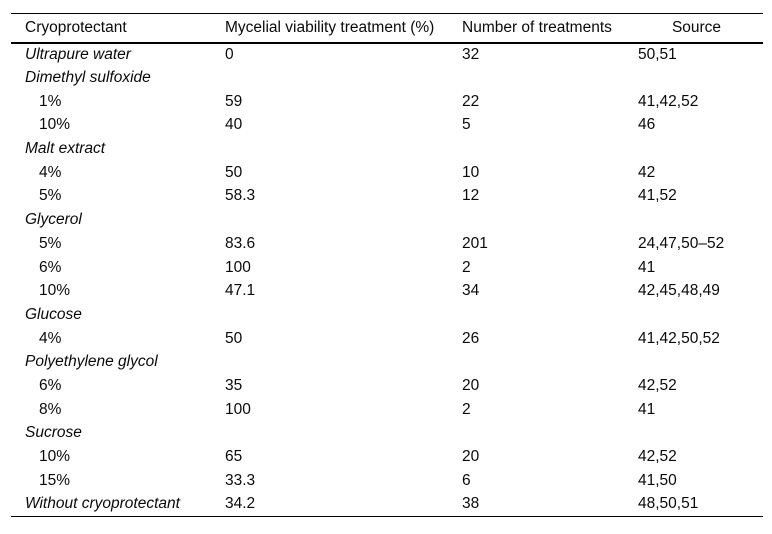 This screenshot has height=534, width=772. I want to click on cell-source: 41,42,50,52, so click(679, 338).